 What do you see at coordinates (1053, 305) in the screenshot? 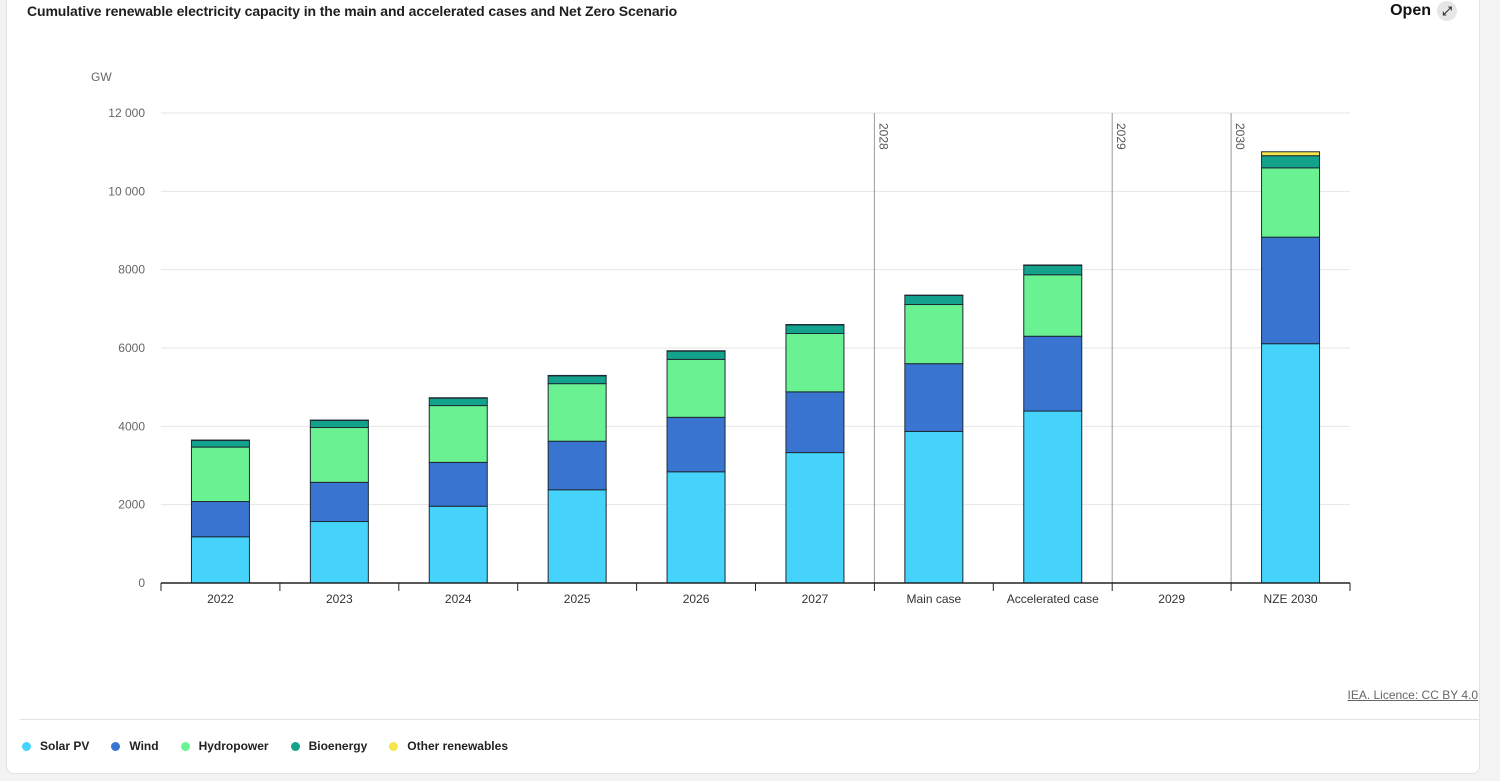
I see `bar-hydropower-accelerated-case` at bounding box center [1053, 305].